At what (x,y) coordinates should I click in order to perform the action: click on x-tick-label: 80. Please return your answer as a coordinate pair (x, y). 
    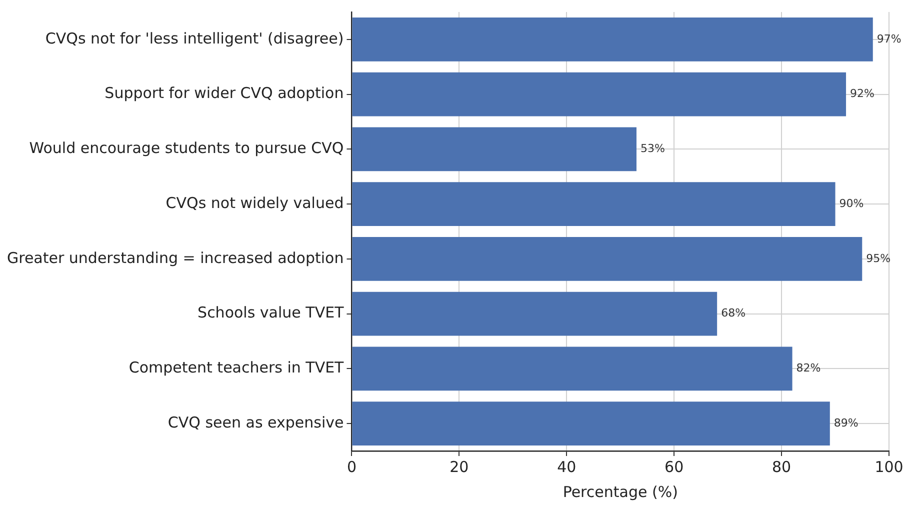
    Looking at the image, I should click on (782, 467).